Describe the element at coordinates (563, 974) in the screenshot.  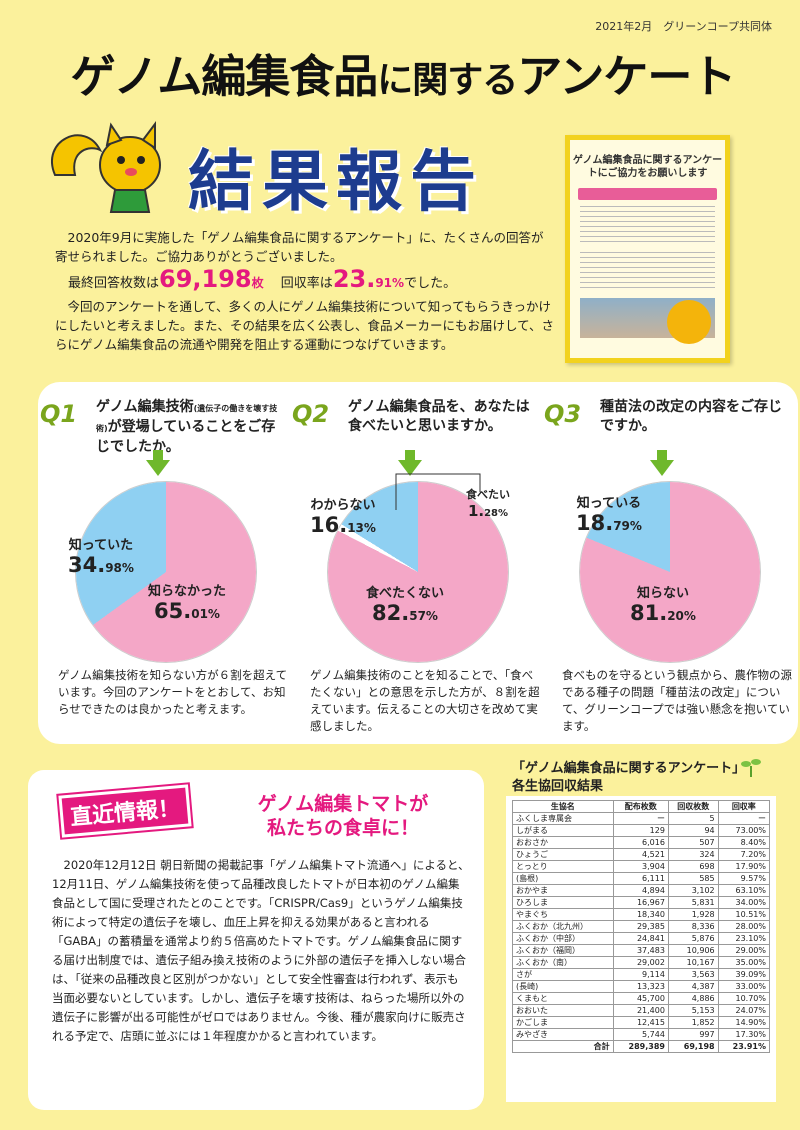
I see `table-cell: さが` at that location.